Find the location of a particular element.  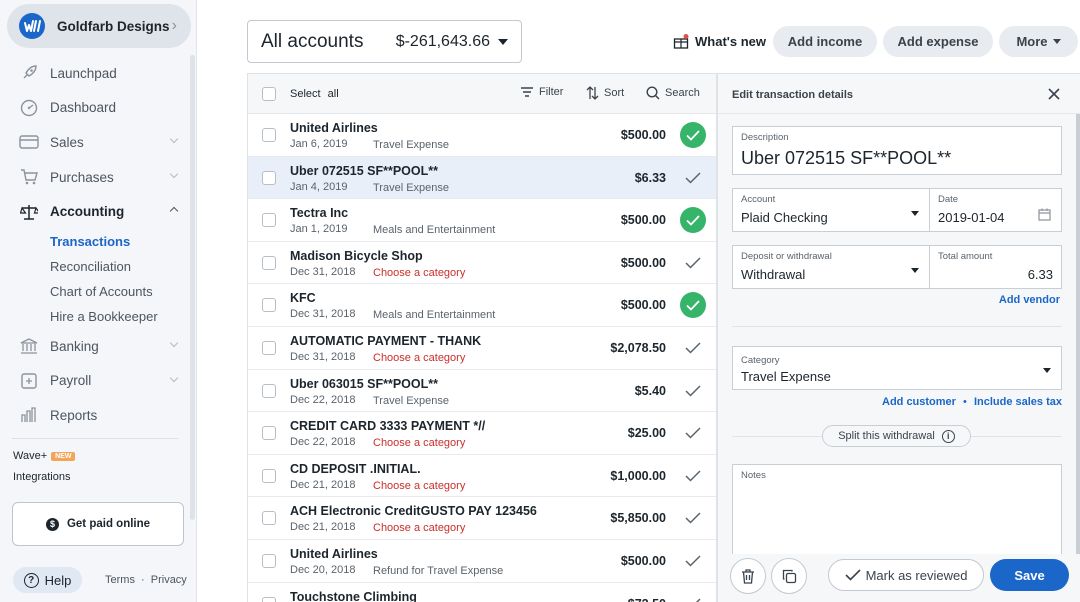

whats-new-label: What's new is located at coordinates (730, 41).